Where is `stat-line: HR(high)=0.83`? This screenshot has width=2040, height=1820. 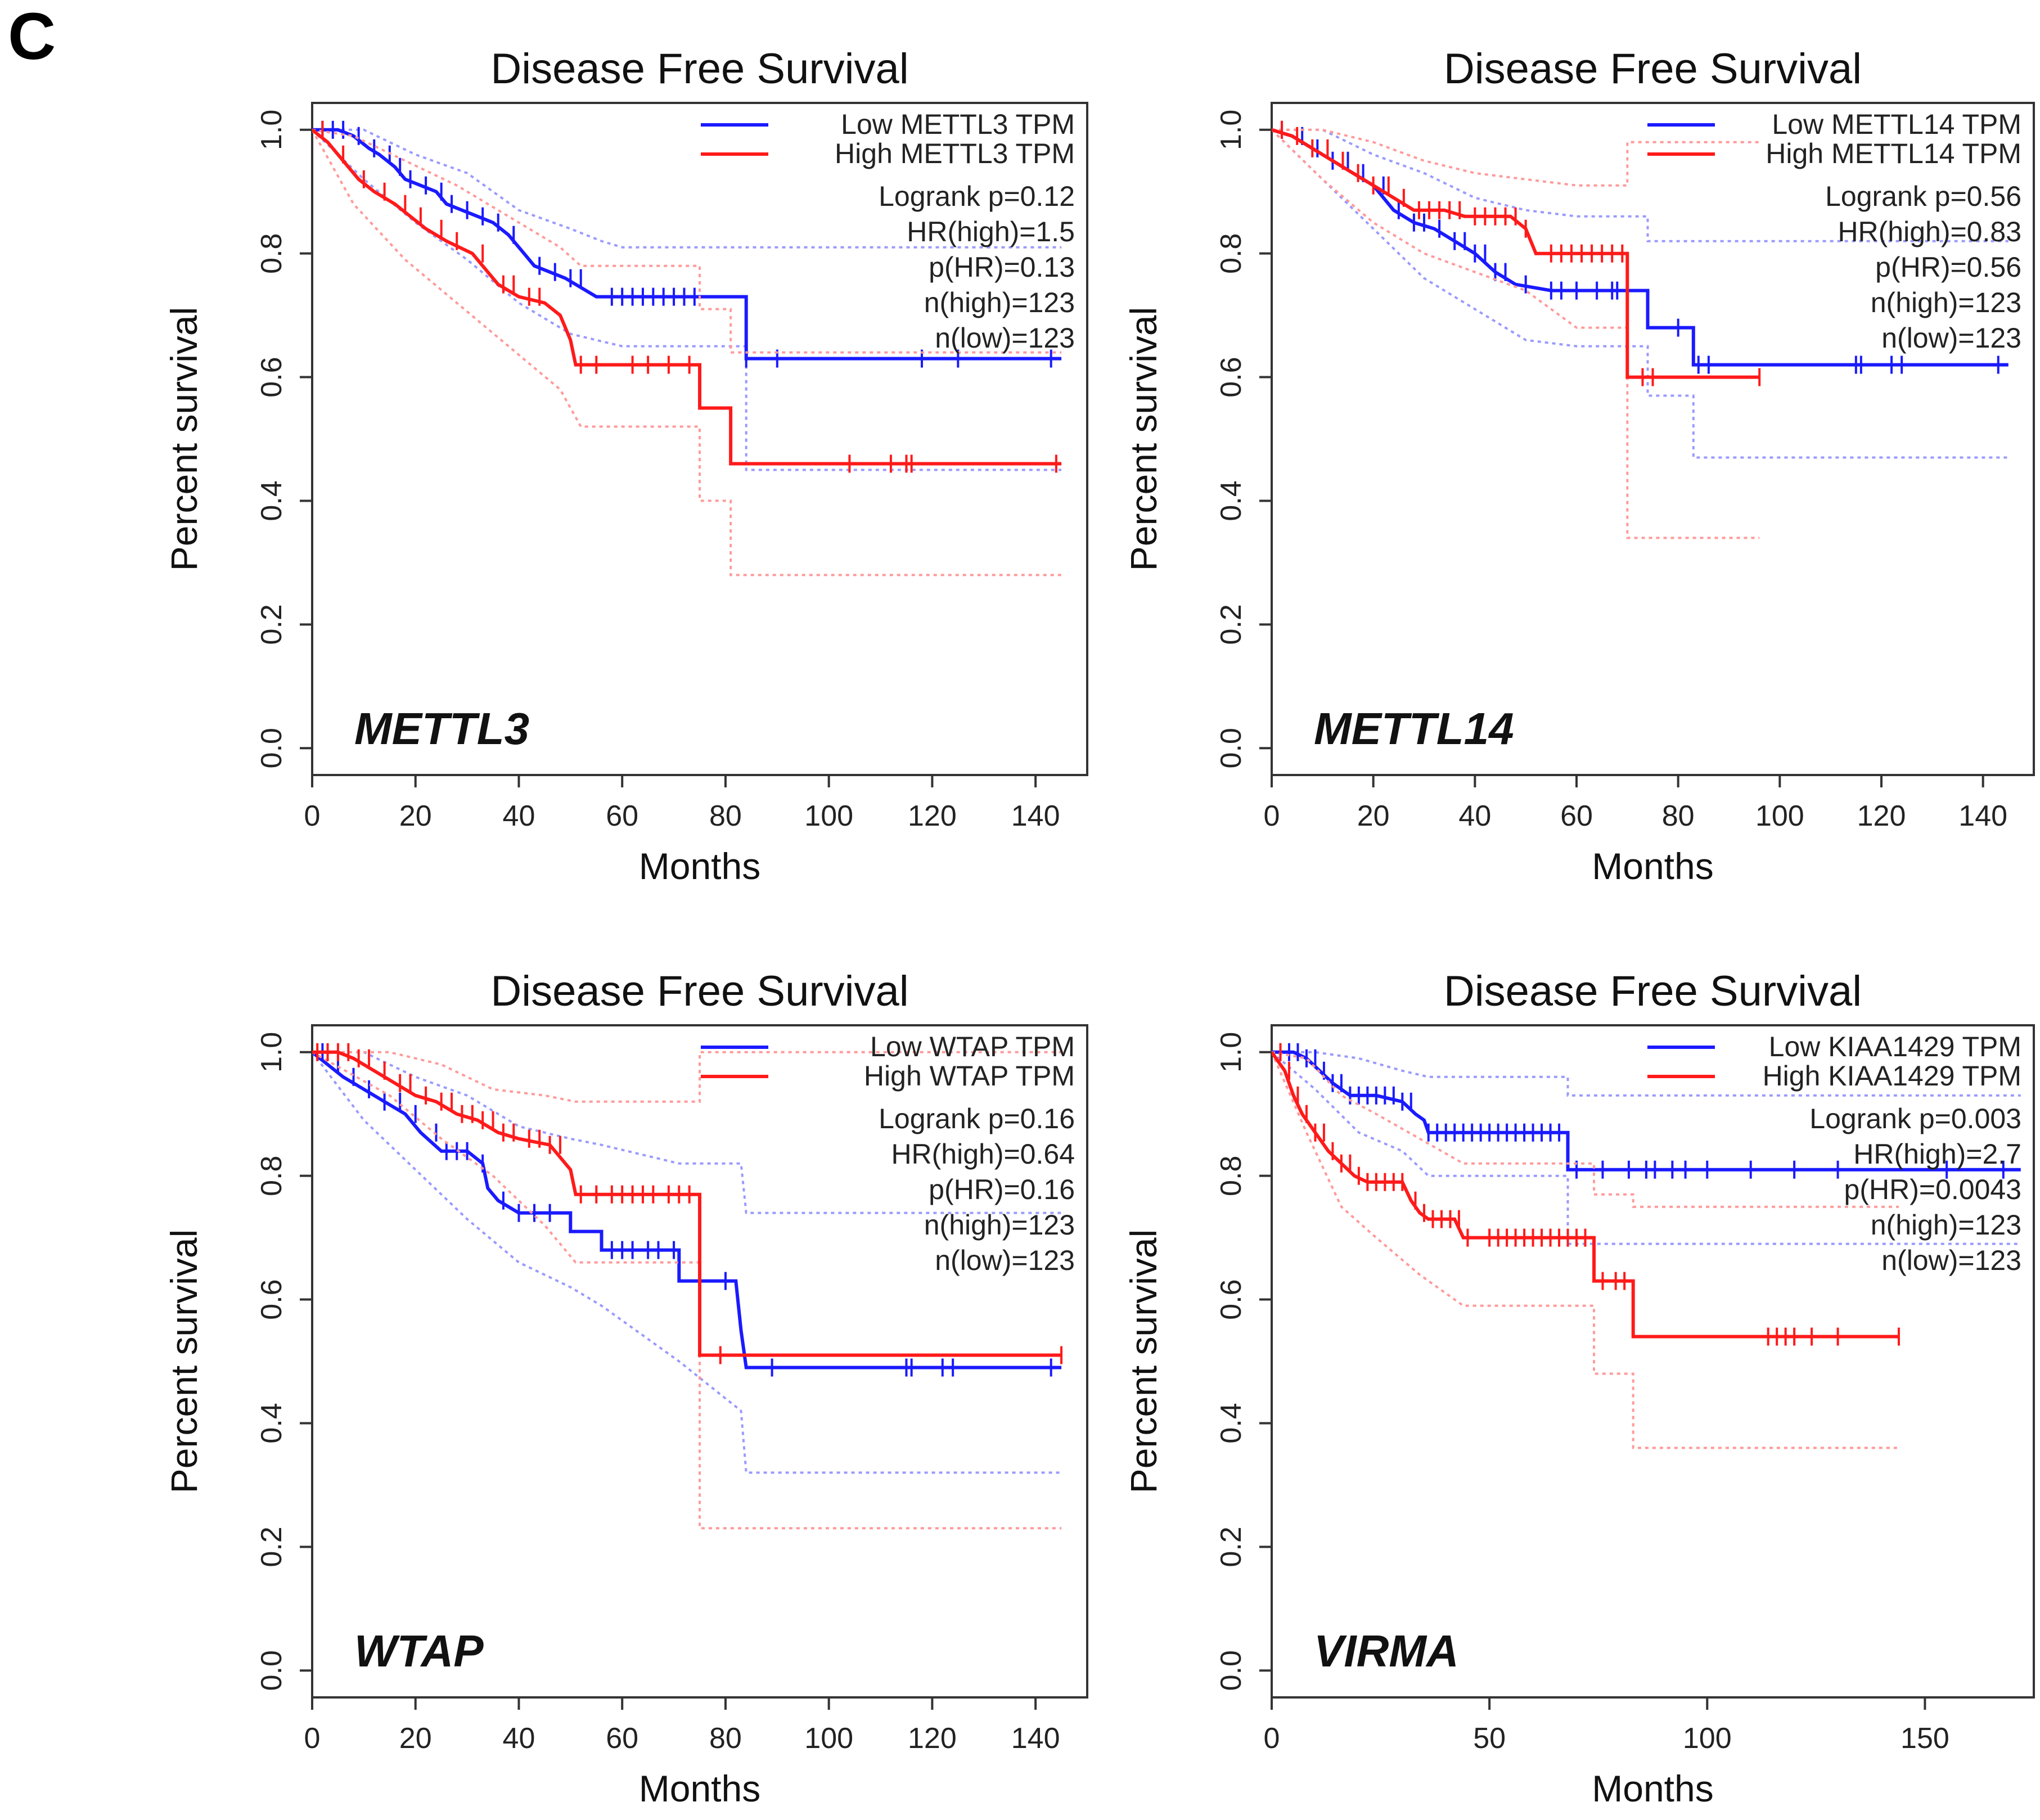
stat-line: HR(high)=0.83 is located at coordinates (1929, 231).